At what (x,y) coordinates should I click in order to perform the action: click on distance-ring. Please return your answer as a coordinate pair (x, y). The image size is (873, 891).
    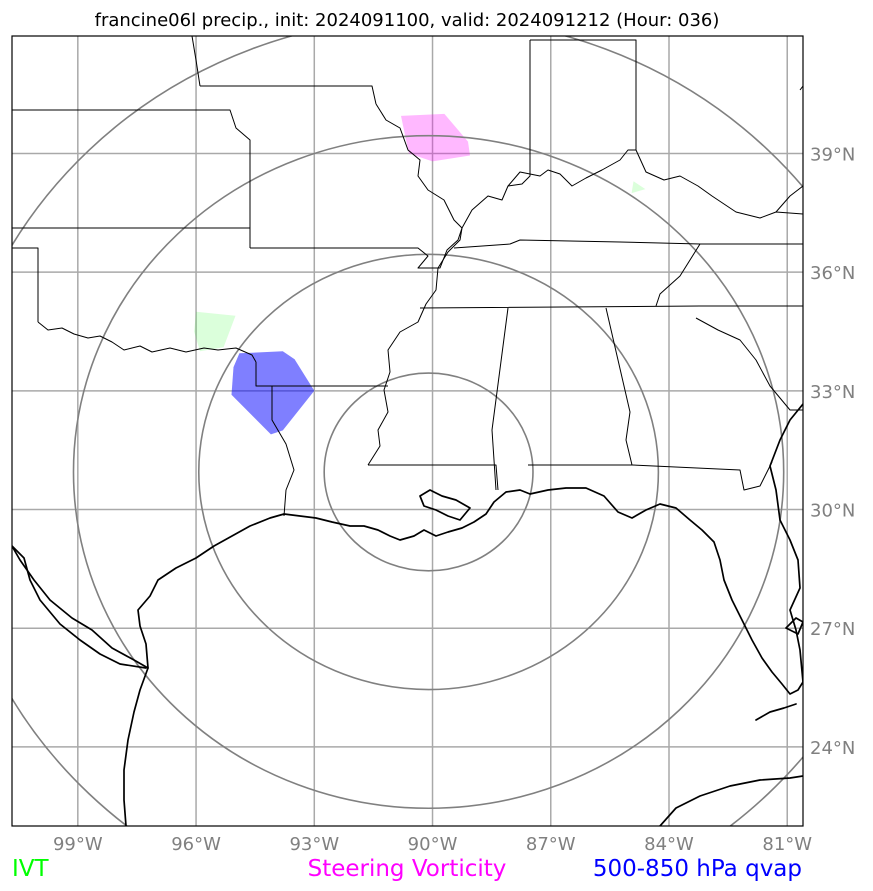
    Looking at the image, I should click on (428, 472).